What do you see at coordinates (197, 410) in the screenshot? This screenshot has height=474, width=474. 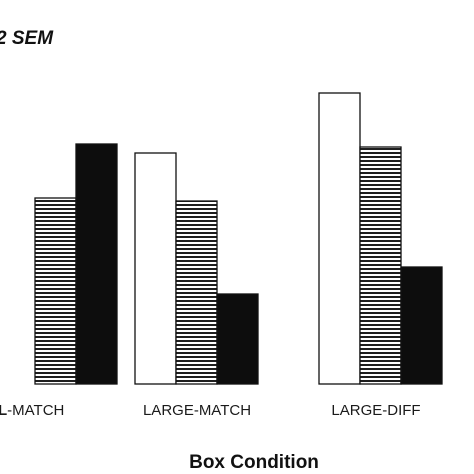 I see `category-label-1: LARGE-MATCH` at bounding box center [197, 410].